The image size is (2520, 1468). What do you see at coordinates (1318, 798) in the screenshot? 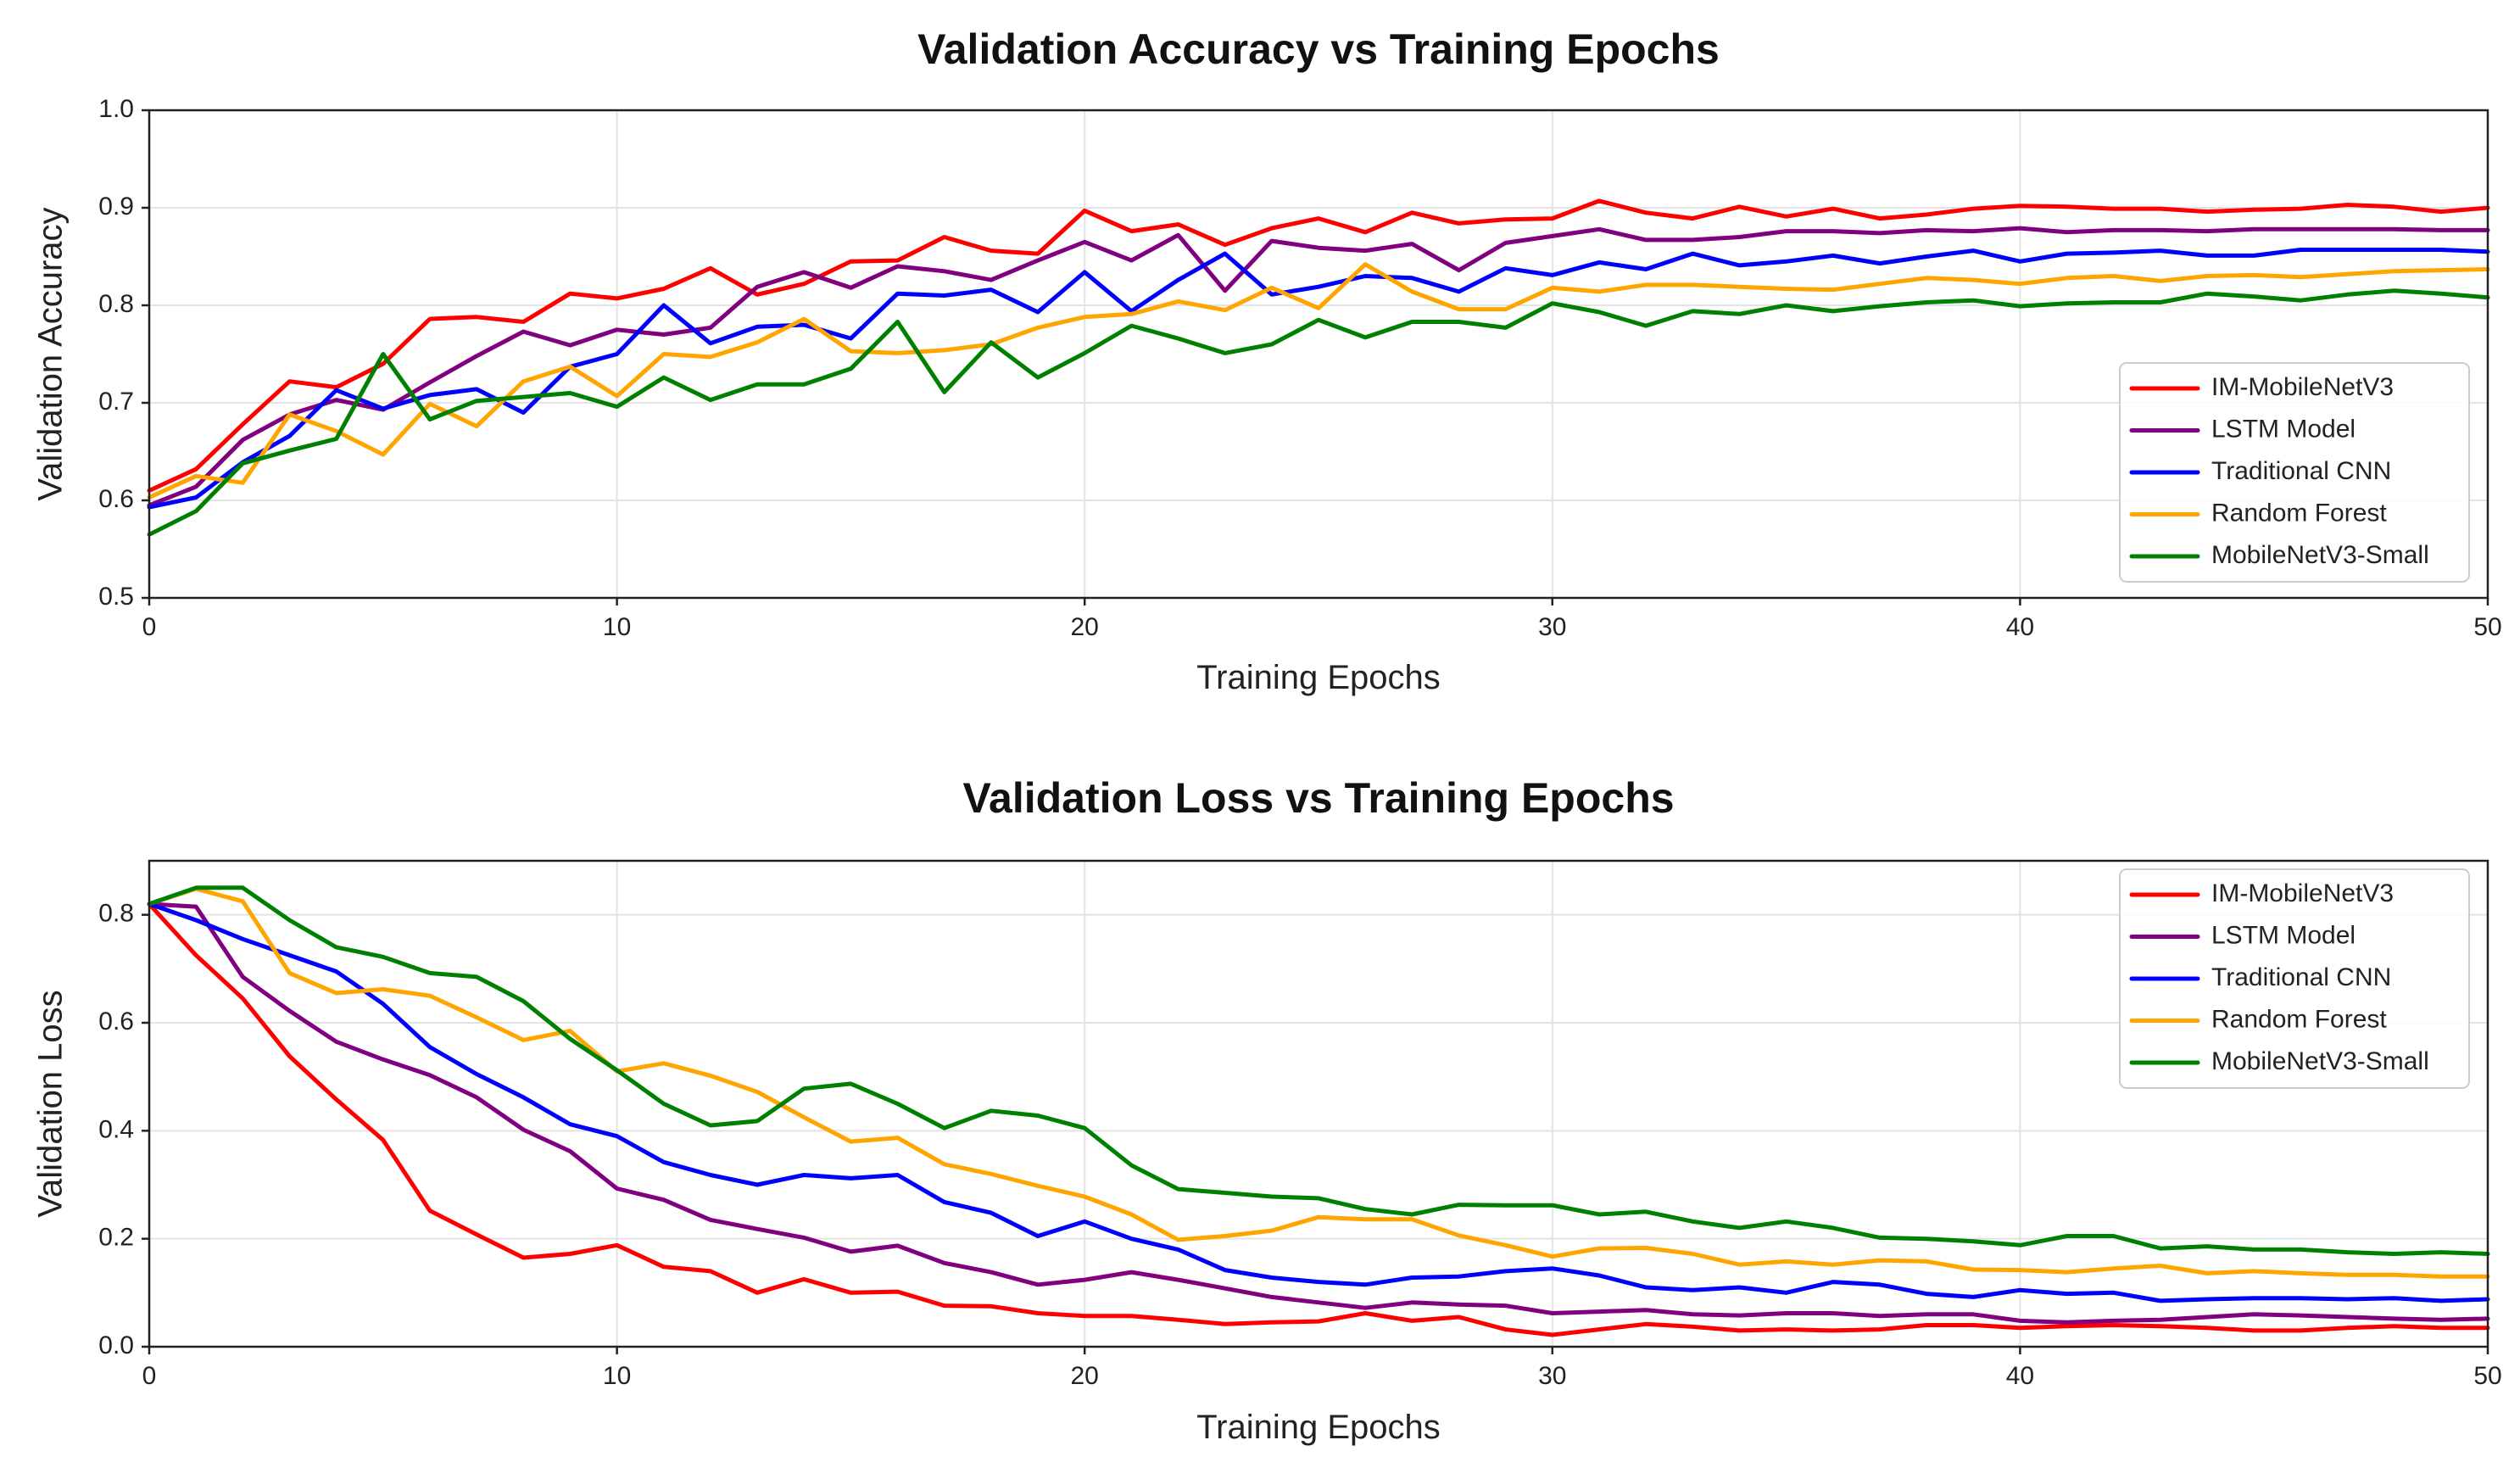
I see `chart-title: Validation Loss vs Training Epochs` at bounding box center [1318, 798].